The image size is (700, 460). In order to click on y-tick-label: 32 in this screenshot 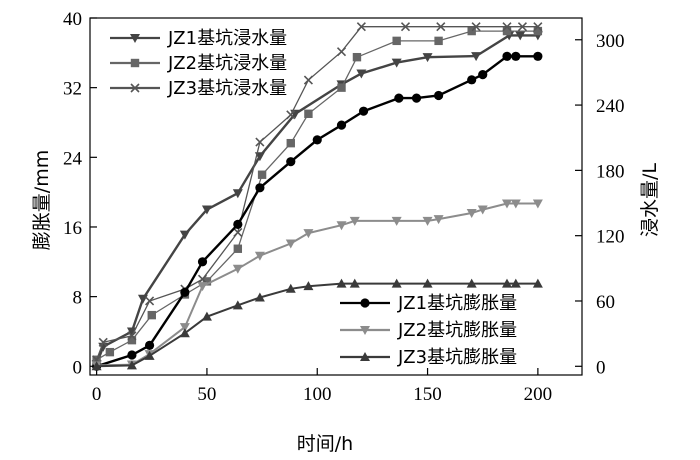, I will do `click(72, 89)`.